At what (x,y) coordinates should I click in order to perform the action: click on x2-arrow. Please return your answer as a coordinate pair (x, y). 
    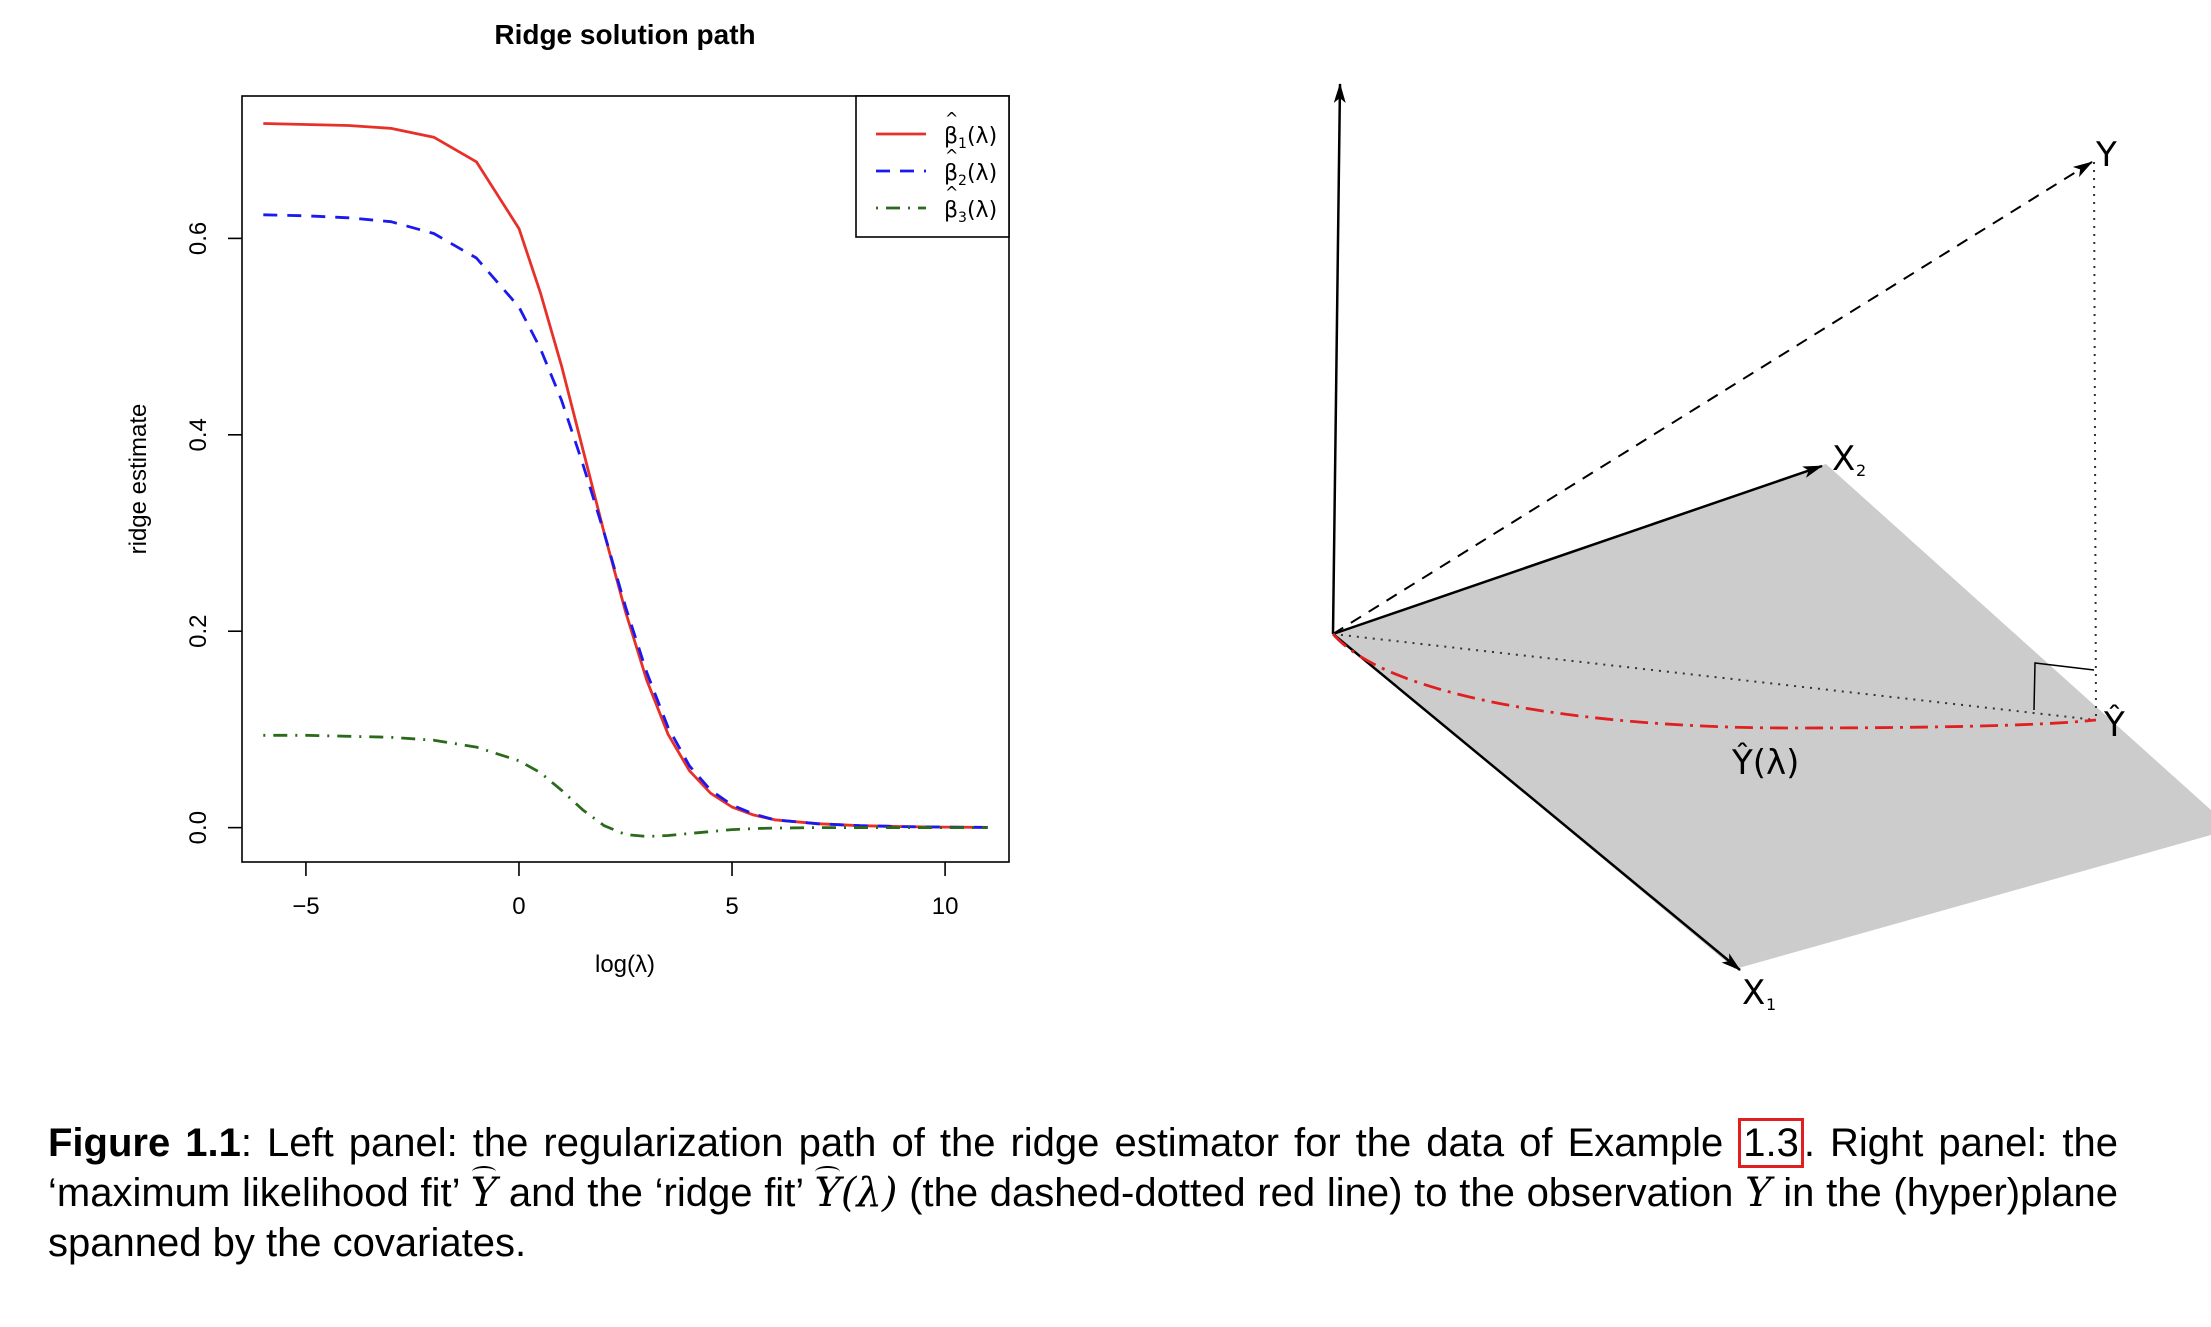
    Looking at the image, I should click on (1577, 550).